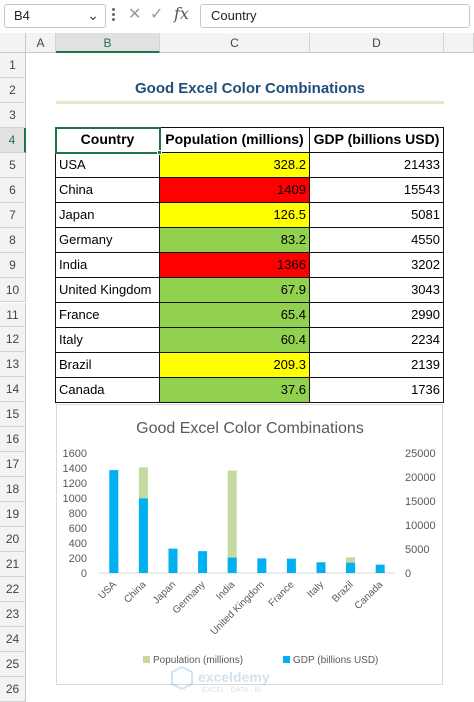 The image size is (474, 702). Describe the element at coordinates (13, 689) in the screenshot. I see `row-header-26: 26` at that location.